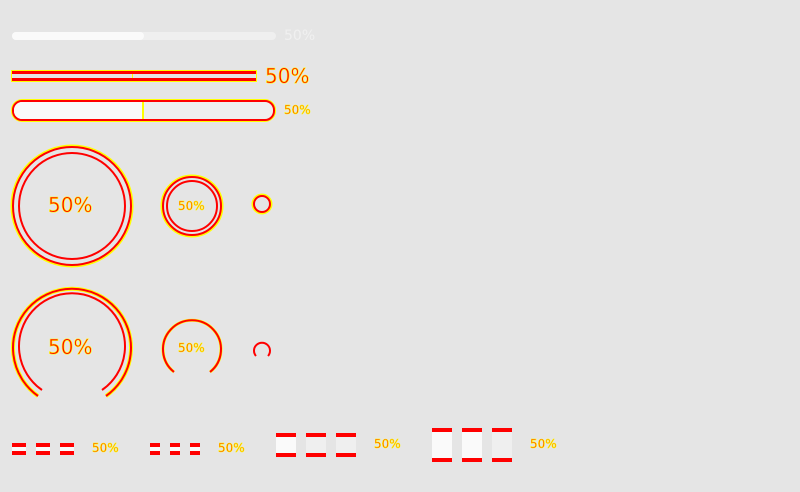  I want to click on line-progress-rounded, so click(143, 110).